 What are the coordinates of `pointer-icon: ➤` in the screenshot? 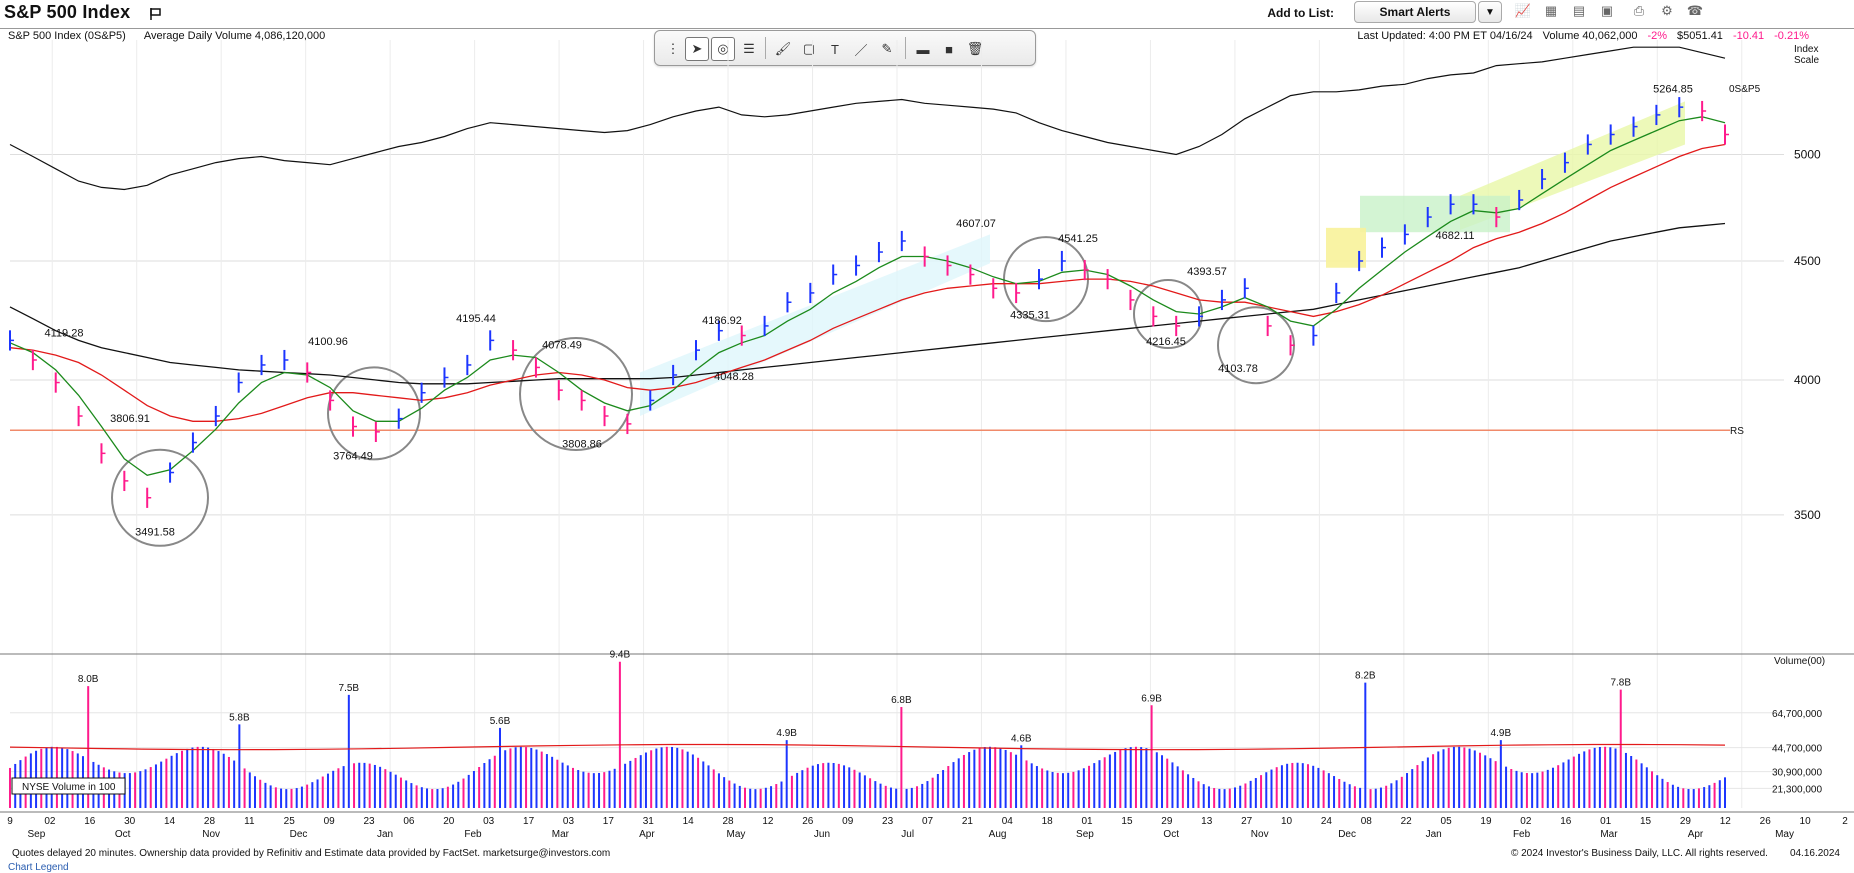 It's located at (697, 49).